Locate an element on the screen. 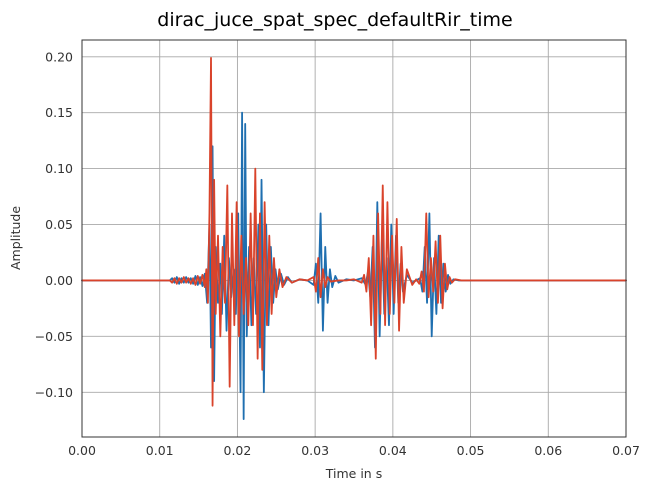  chart-title: dirac_juce_spat_spec_defaultRir_time is located at coordinates (334, 20).